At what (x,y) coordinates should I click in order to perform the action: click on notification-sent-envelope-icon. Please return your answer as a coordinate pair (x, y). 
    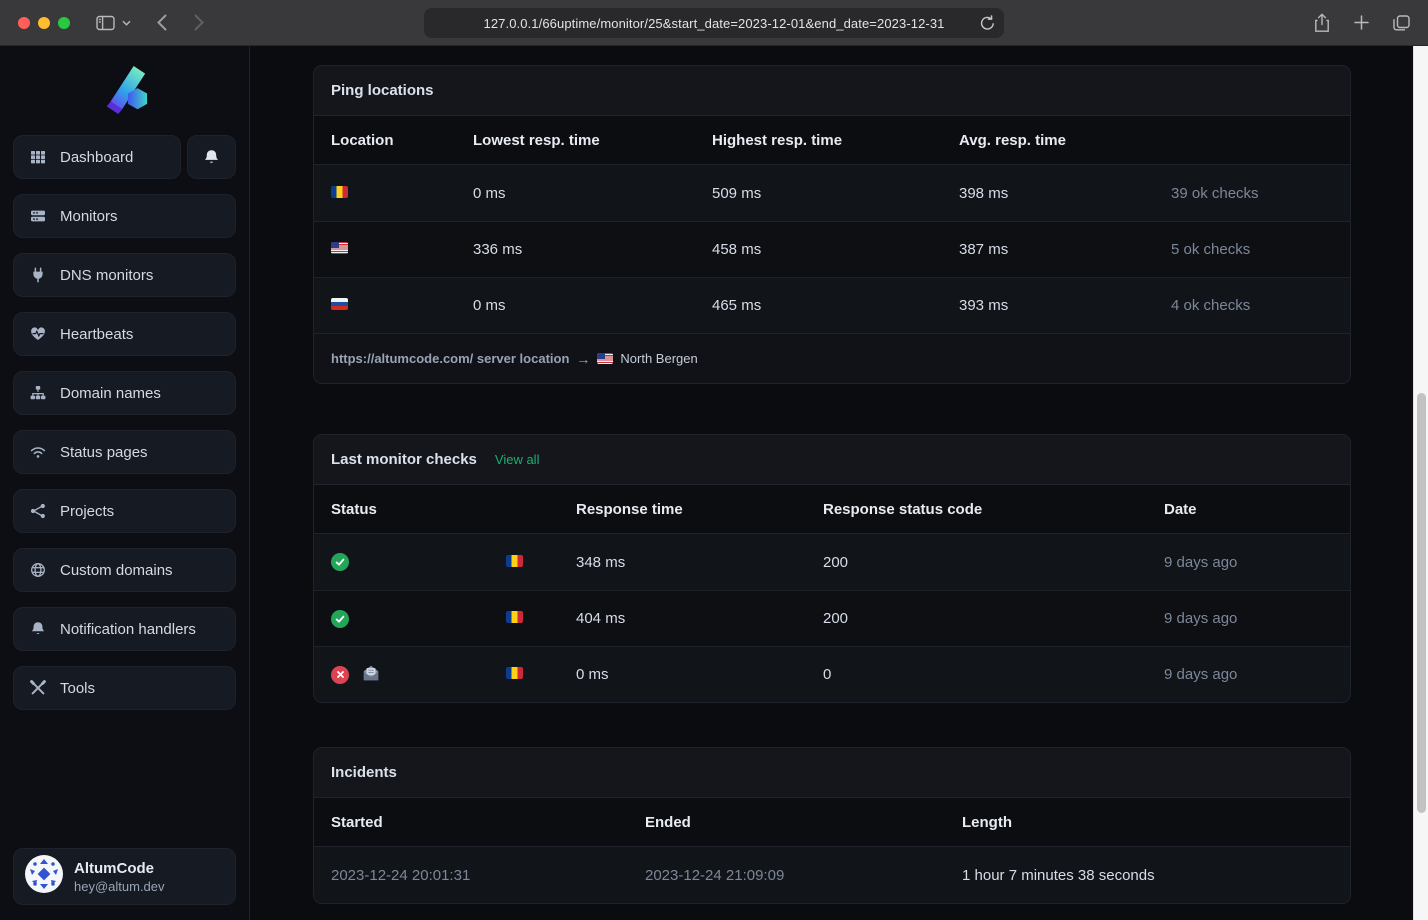
    Looking at the image, I should click on (371, 675).